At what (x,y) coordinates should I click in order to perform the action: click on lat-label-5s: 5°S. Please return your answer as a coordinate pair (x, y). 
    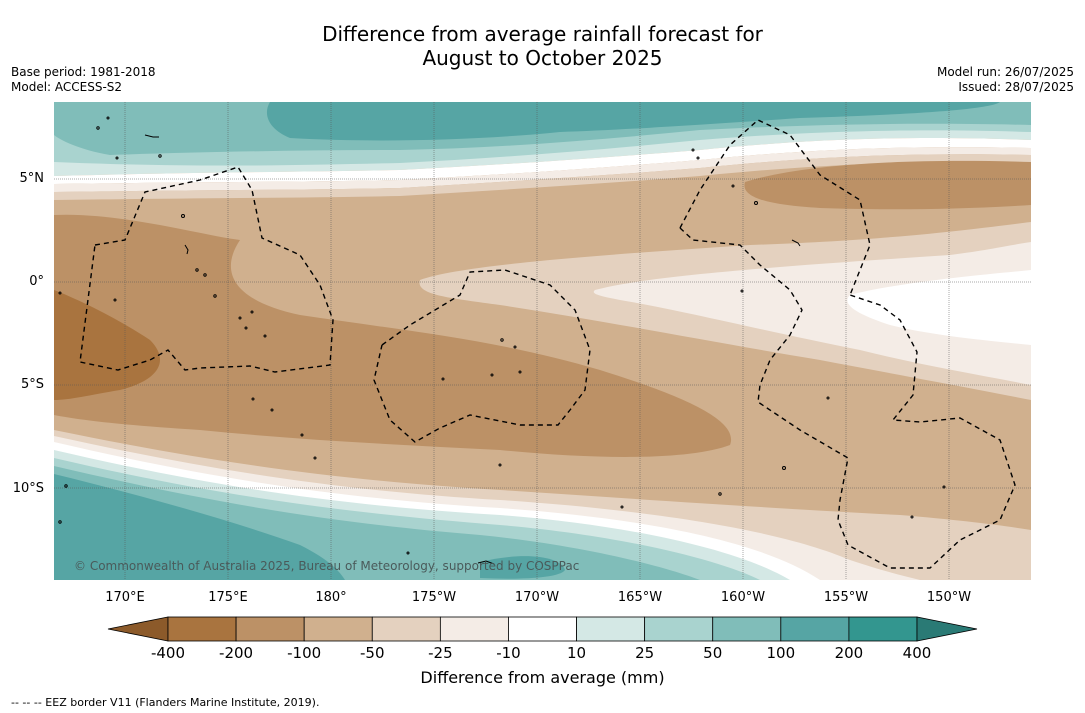
    Looking at the image, I should click on (32, 384).